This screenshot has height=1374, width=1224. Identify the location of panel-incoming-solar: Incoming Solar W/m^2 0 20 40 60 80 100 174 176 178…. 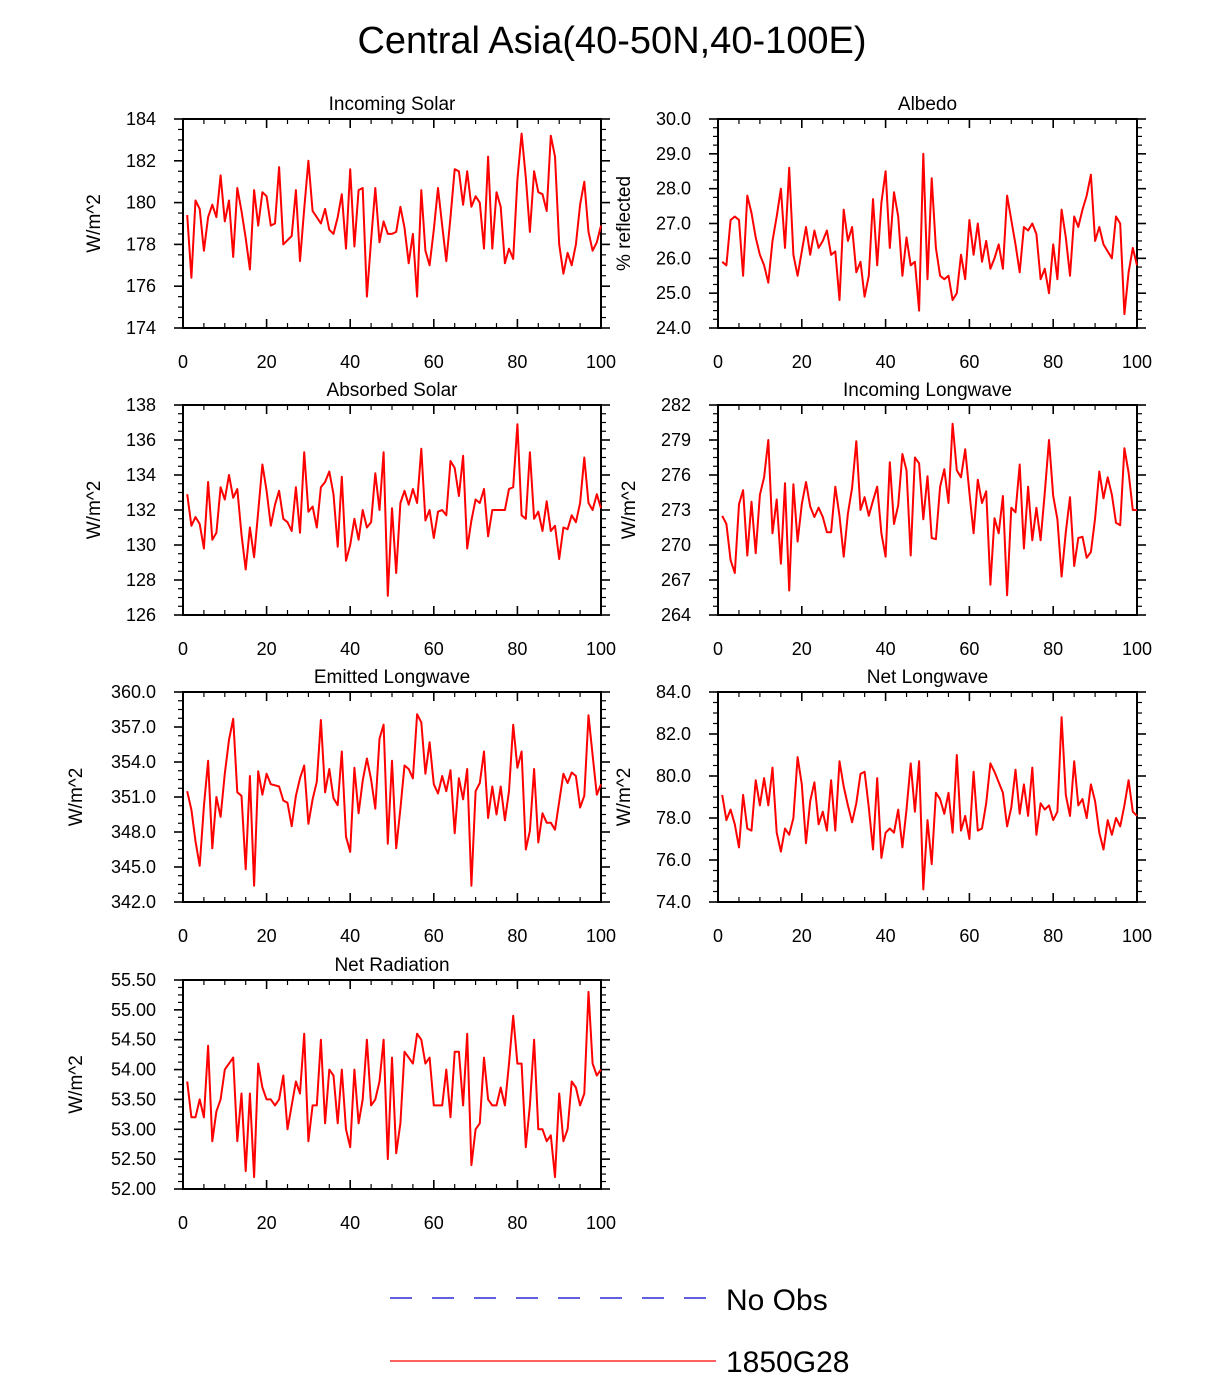
(350, 233).